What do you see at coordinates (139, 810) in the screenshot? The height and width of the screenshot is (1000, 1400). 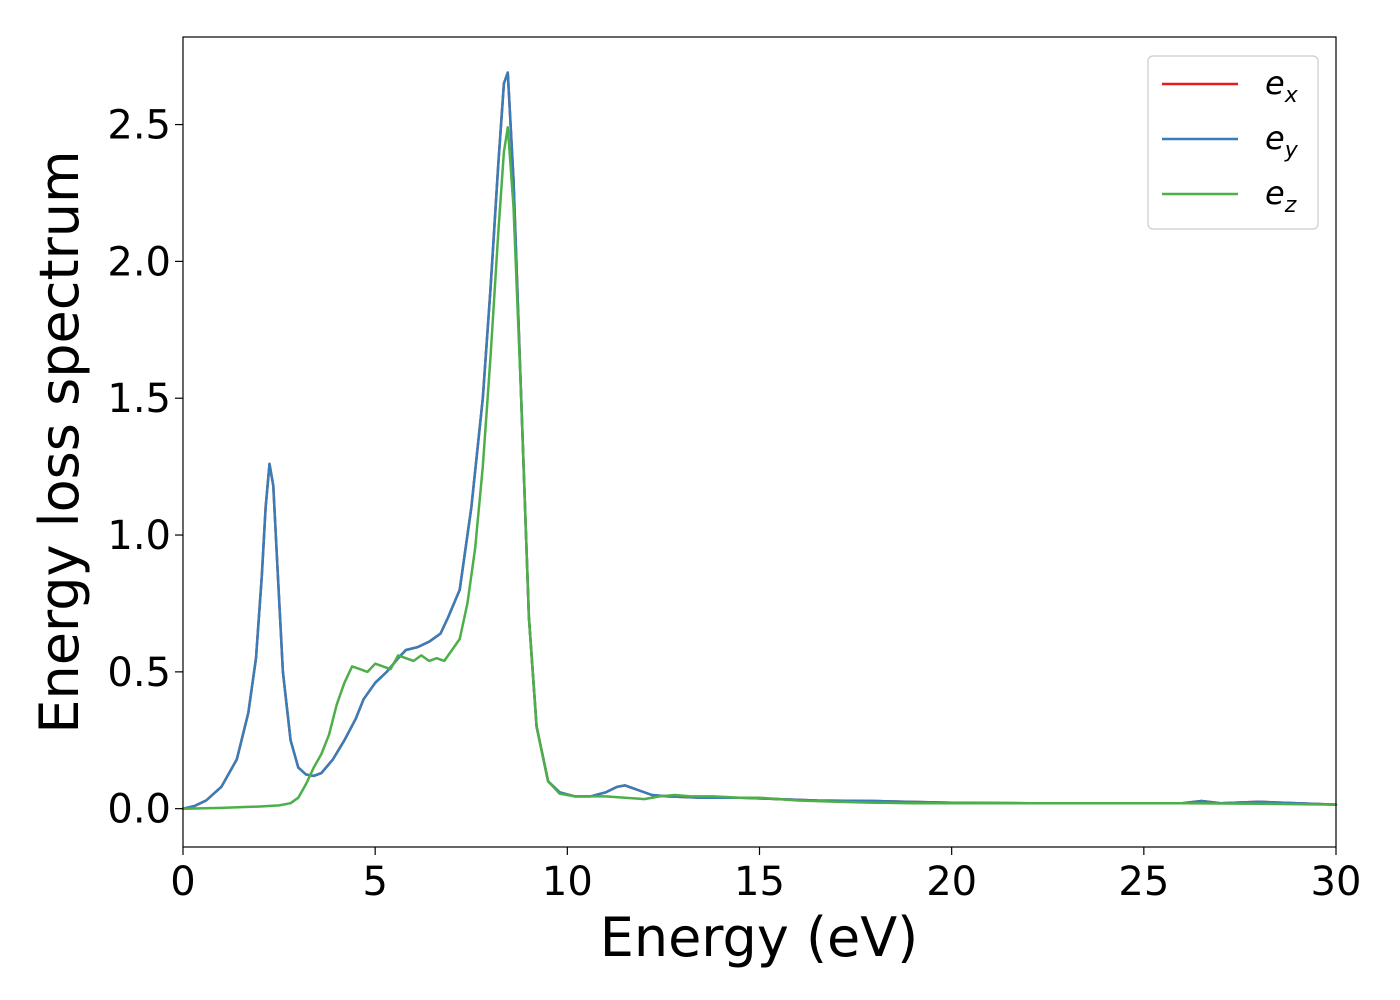 I see `y-tick-label: 0.0` at bounding box center [139, 810].